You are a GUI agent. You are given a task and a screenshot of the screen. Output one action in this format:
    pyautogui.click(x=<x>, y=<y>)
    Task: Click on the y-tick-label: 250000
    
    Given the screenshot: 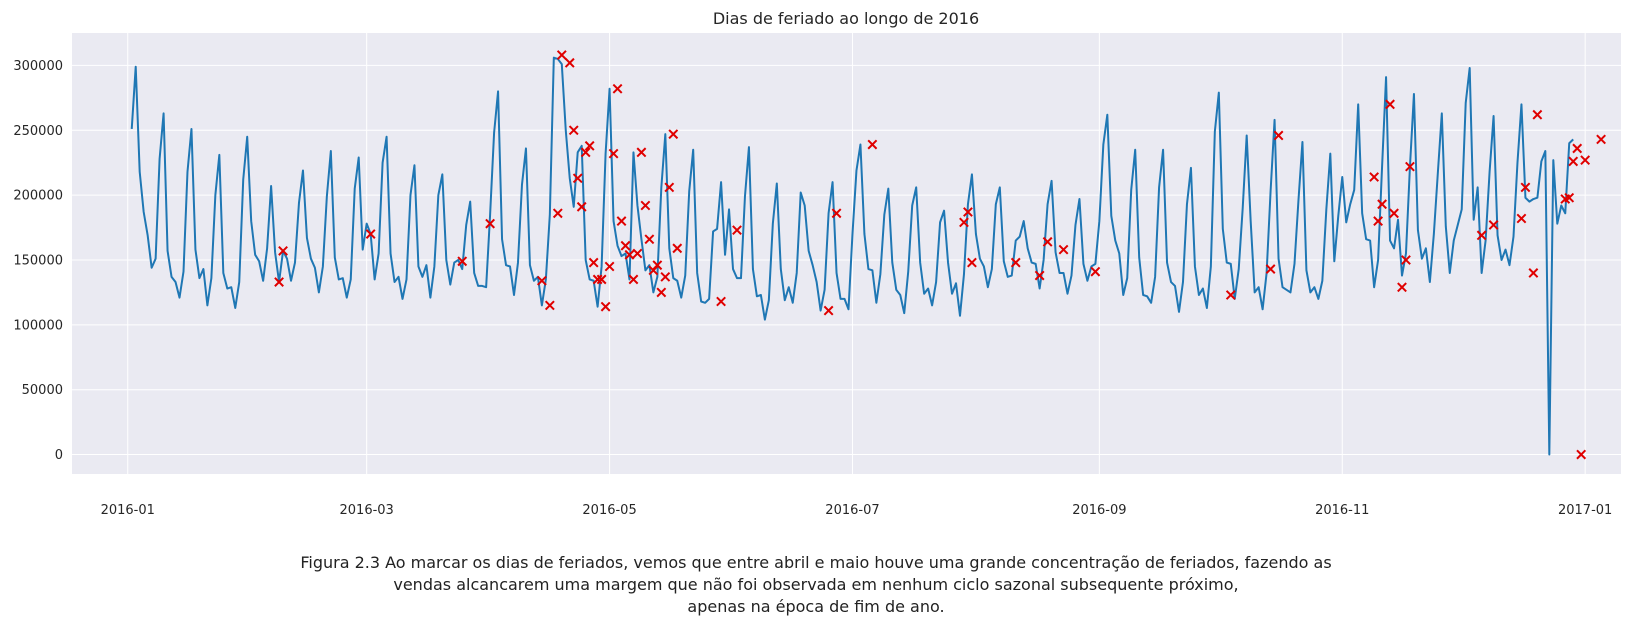 What is the action you would take?
    pyautogui.click(x=38, y=131)
    